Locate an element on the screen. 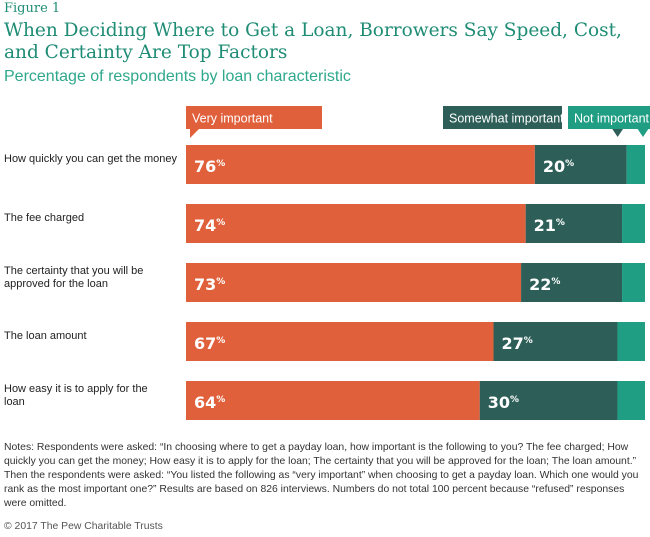  copyright: © 2017 The Pew Charitable Trusts is located at coordinates (83, 526).